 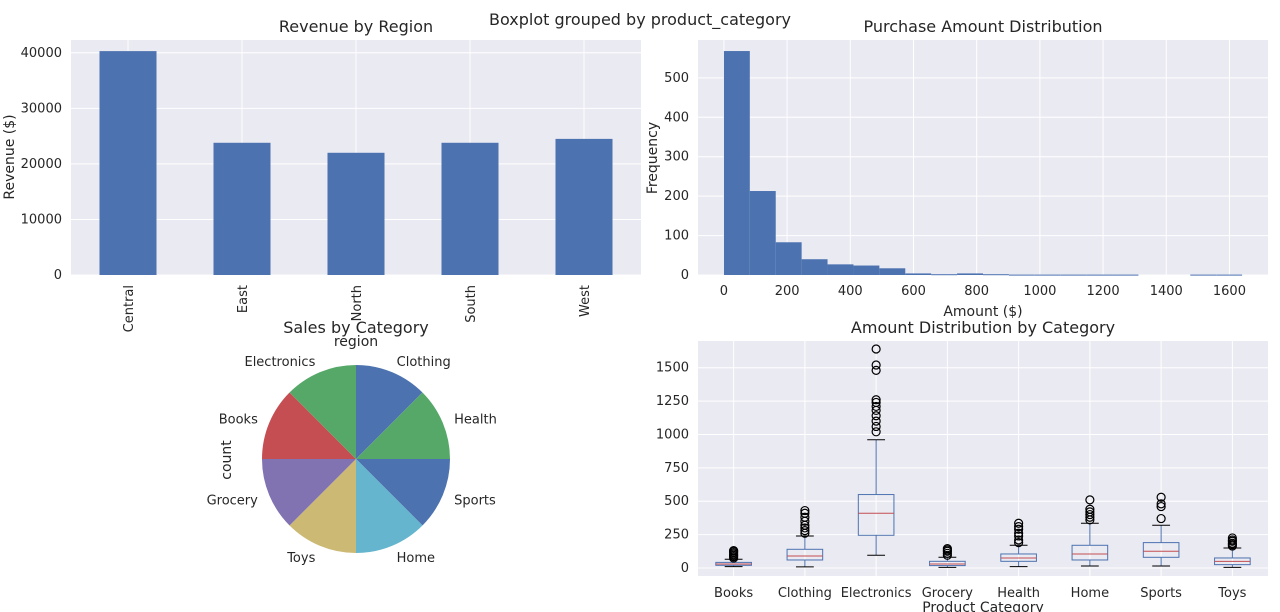 What do you see at coordinates (1090, 593) in the screenshot?
I see `x-tick-label: Home` at bounding box center [1090, 593].